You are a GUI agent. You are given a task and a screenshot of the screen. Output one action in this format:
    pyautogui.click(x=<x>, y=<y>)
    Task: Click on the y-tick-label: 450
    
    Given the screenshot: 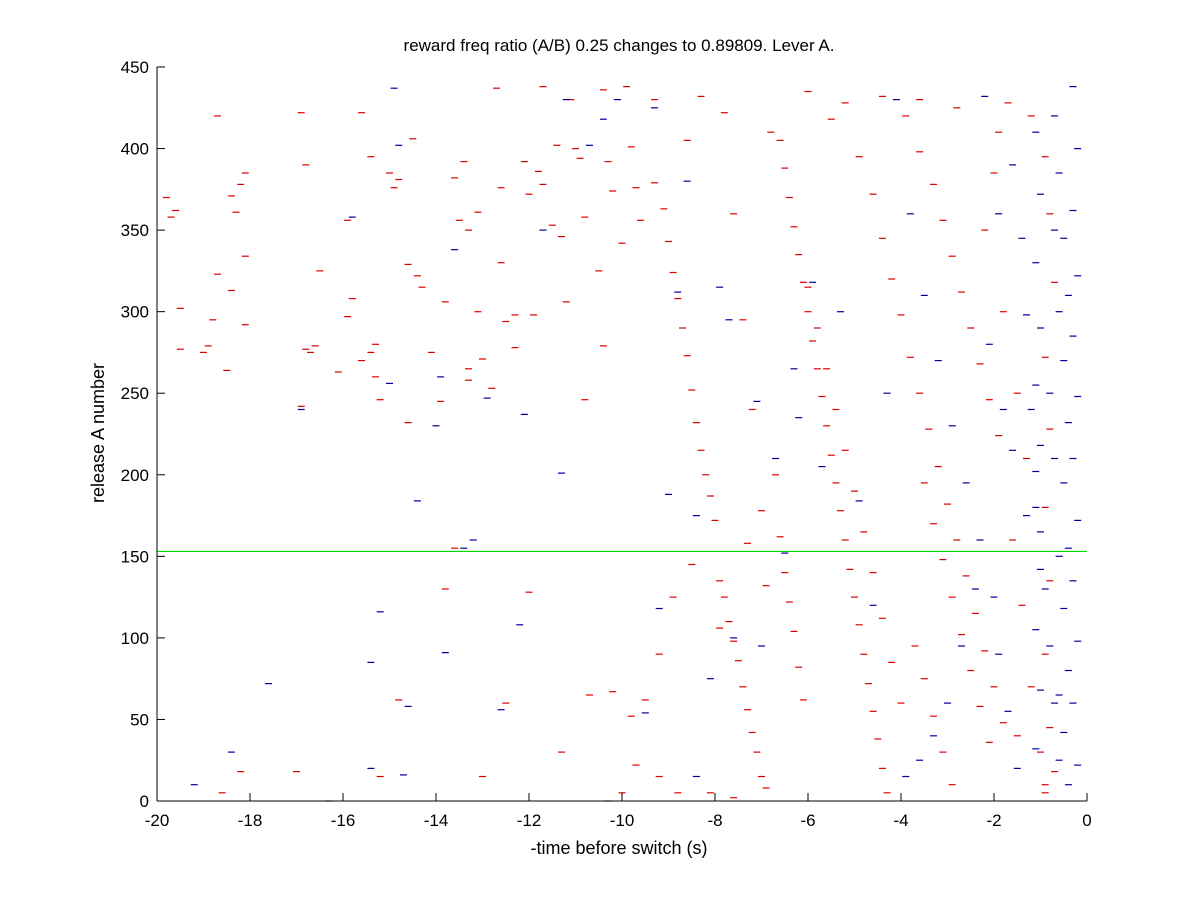 What is the action you would take?
    pyautogui.click(x=135, y=67)
    